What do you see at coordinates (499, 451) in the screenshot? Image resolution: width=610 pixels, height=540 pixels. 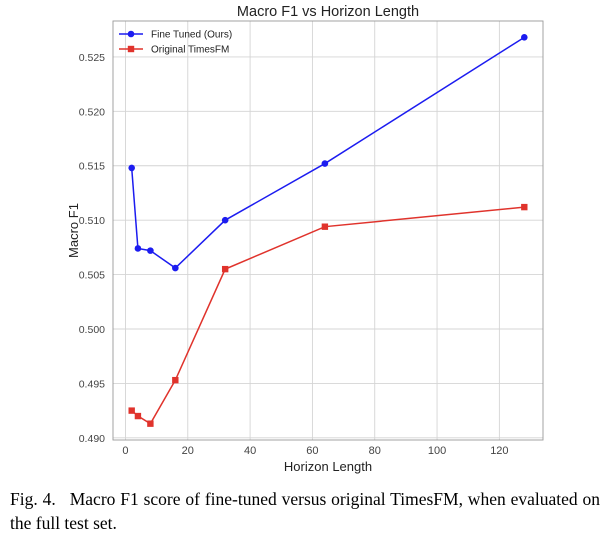 I see `x-tick-label: 120` at bounding box center [499, 451].